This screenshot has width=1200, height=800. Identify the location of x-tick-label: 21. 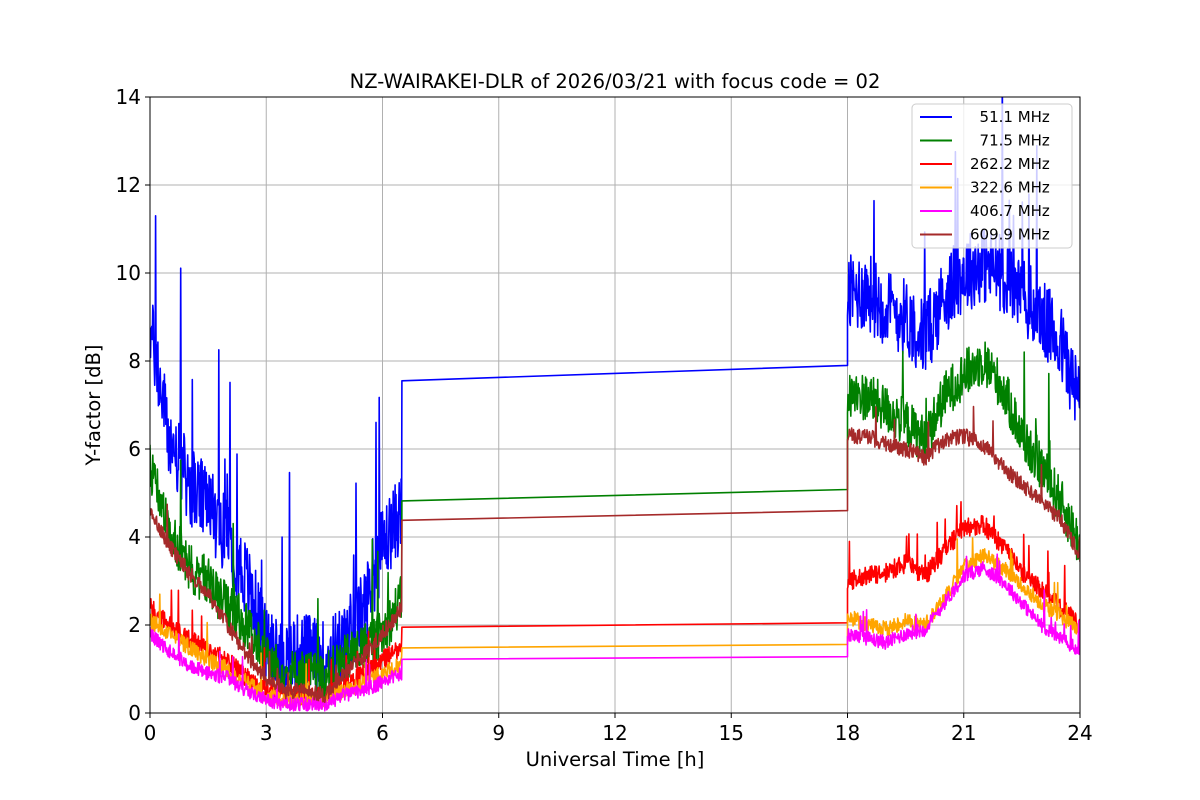
(963, 733).